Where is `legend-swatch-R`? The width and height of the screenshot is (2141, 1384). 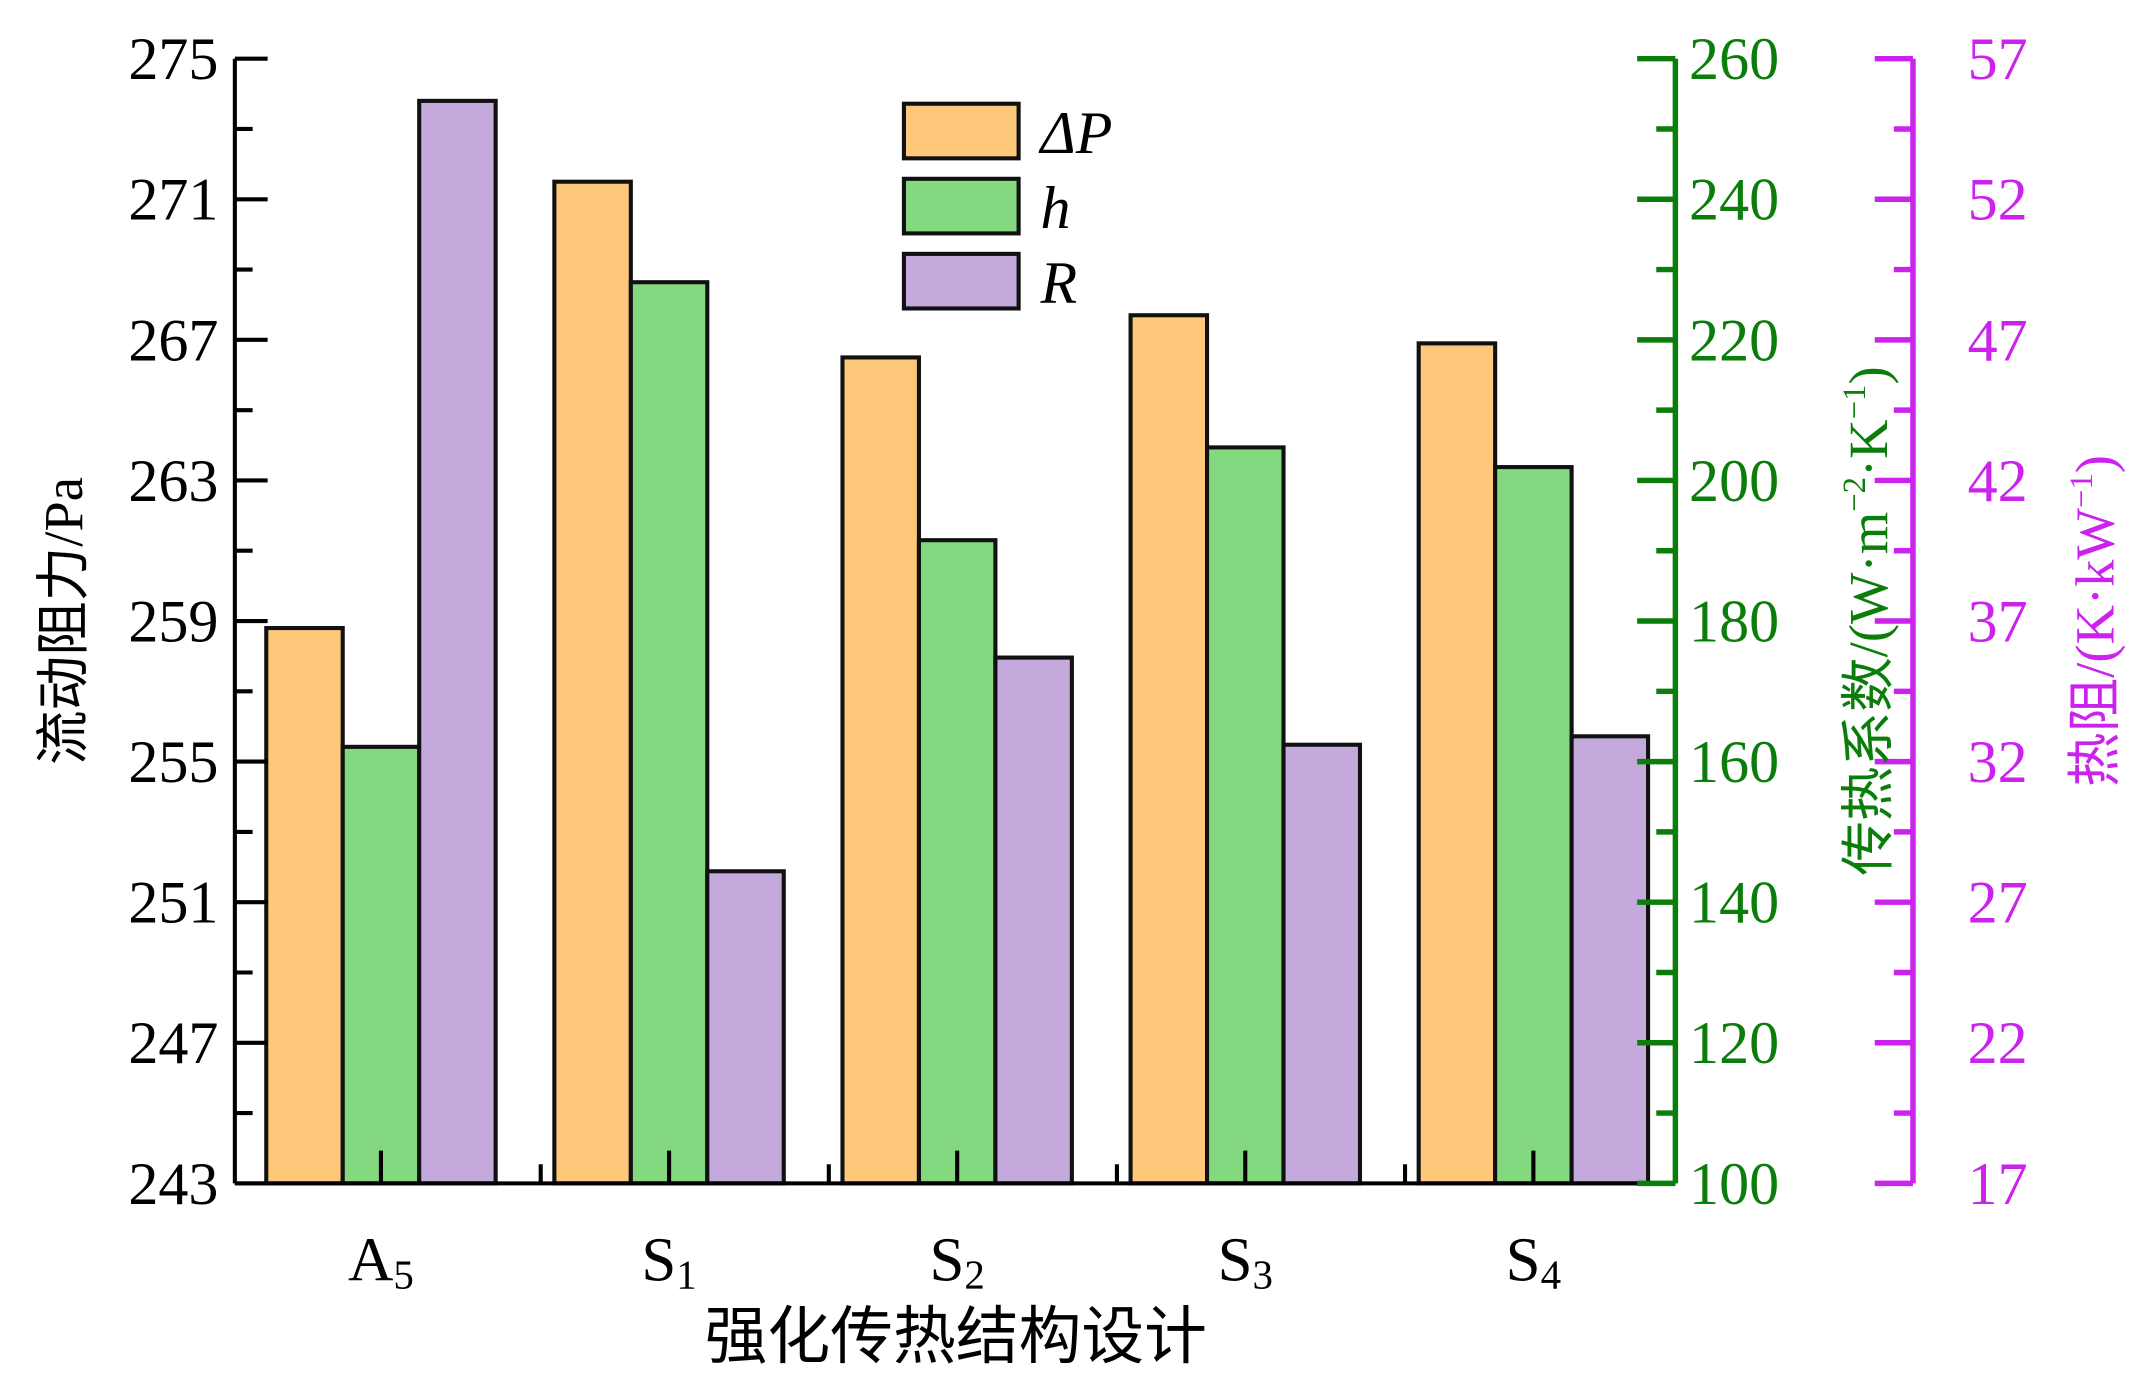 legend-swatch-R is located at coordinates (961, 281).